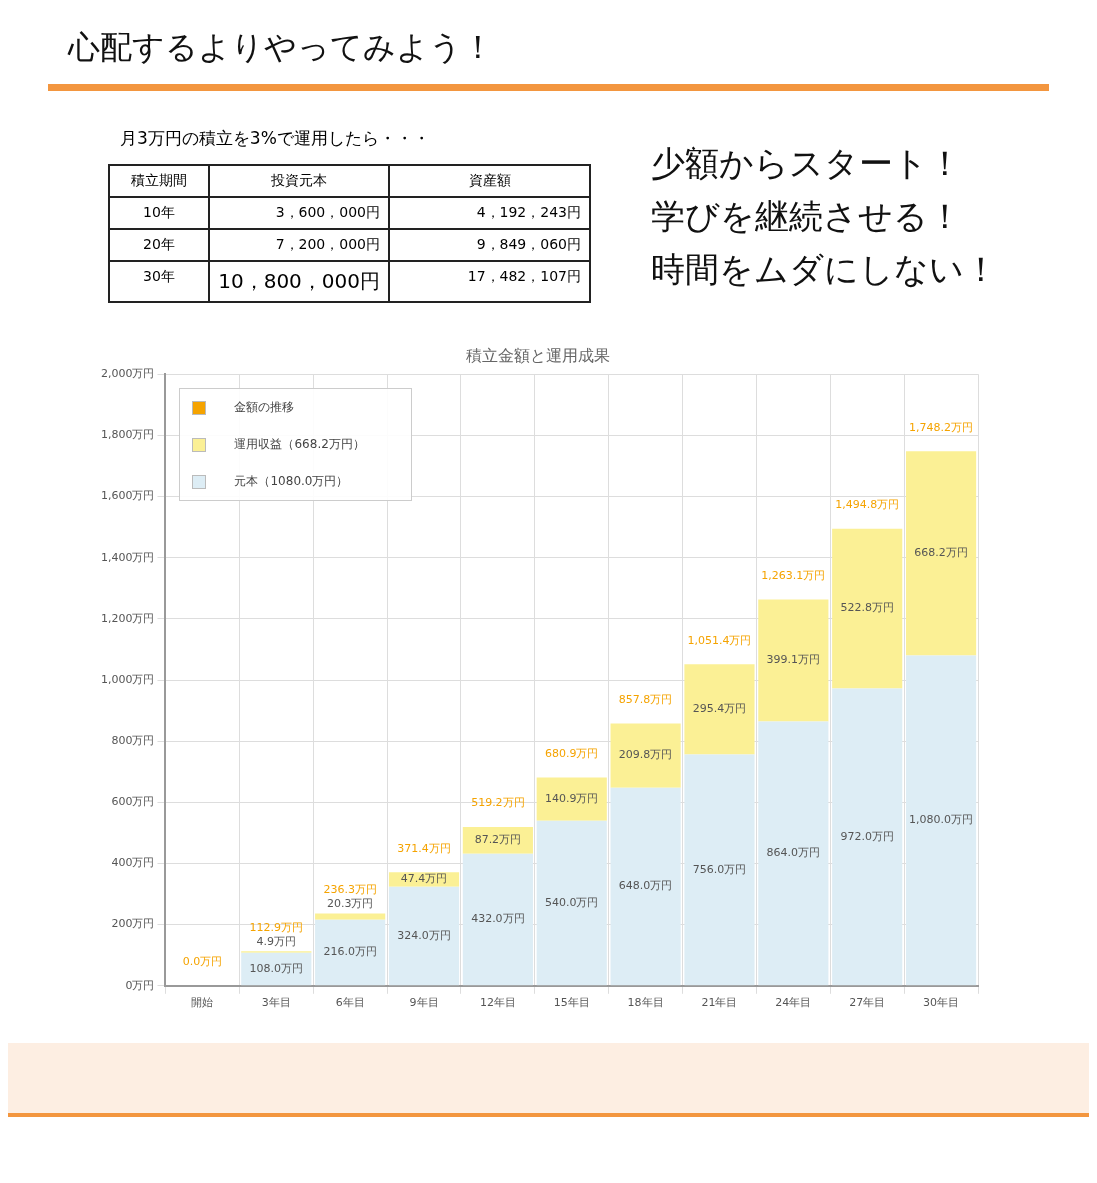 The height and width of the screenshot is (1183, 1097). Describe the element at coordinates (127, 679) in the screenshot. I see `y-tick-label: 1,000万円` at that location.